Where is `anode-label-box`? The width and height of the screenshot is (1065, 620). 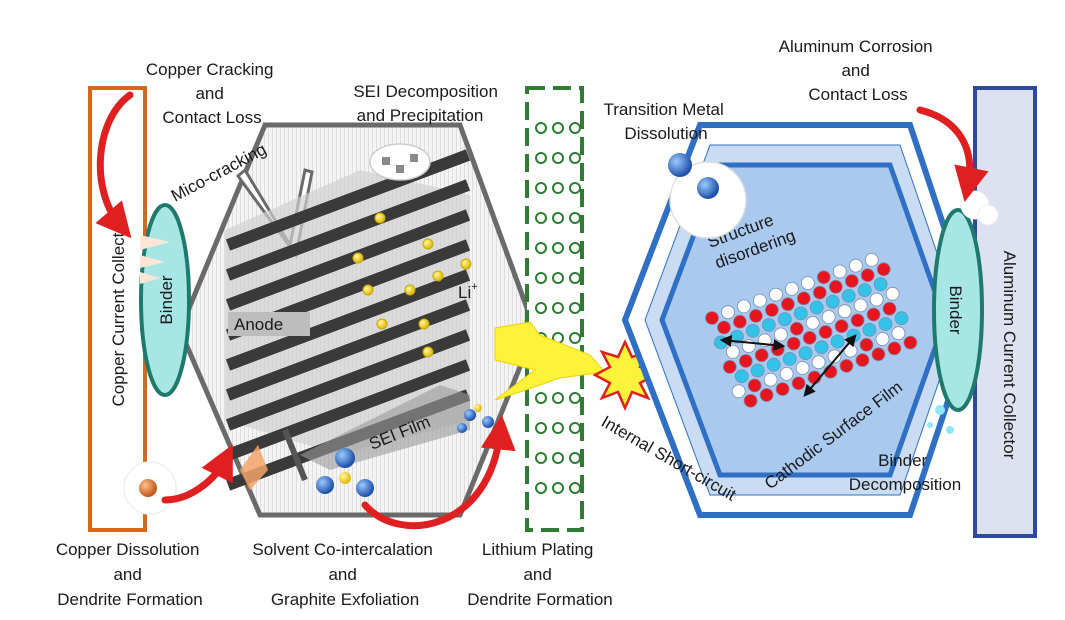
anode-label-box is located at coordinates (269, 324).